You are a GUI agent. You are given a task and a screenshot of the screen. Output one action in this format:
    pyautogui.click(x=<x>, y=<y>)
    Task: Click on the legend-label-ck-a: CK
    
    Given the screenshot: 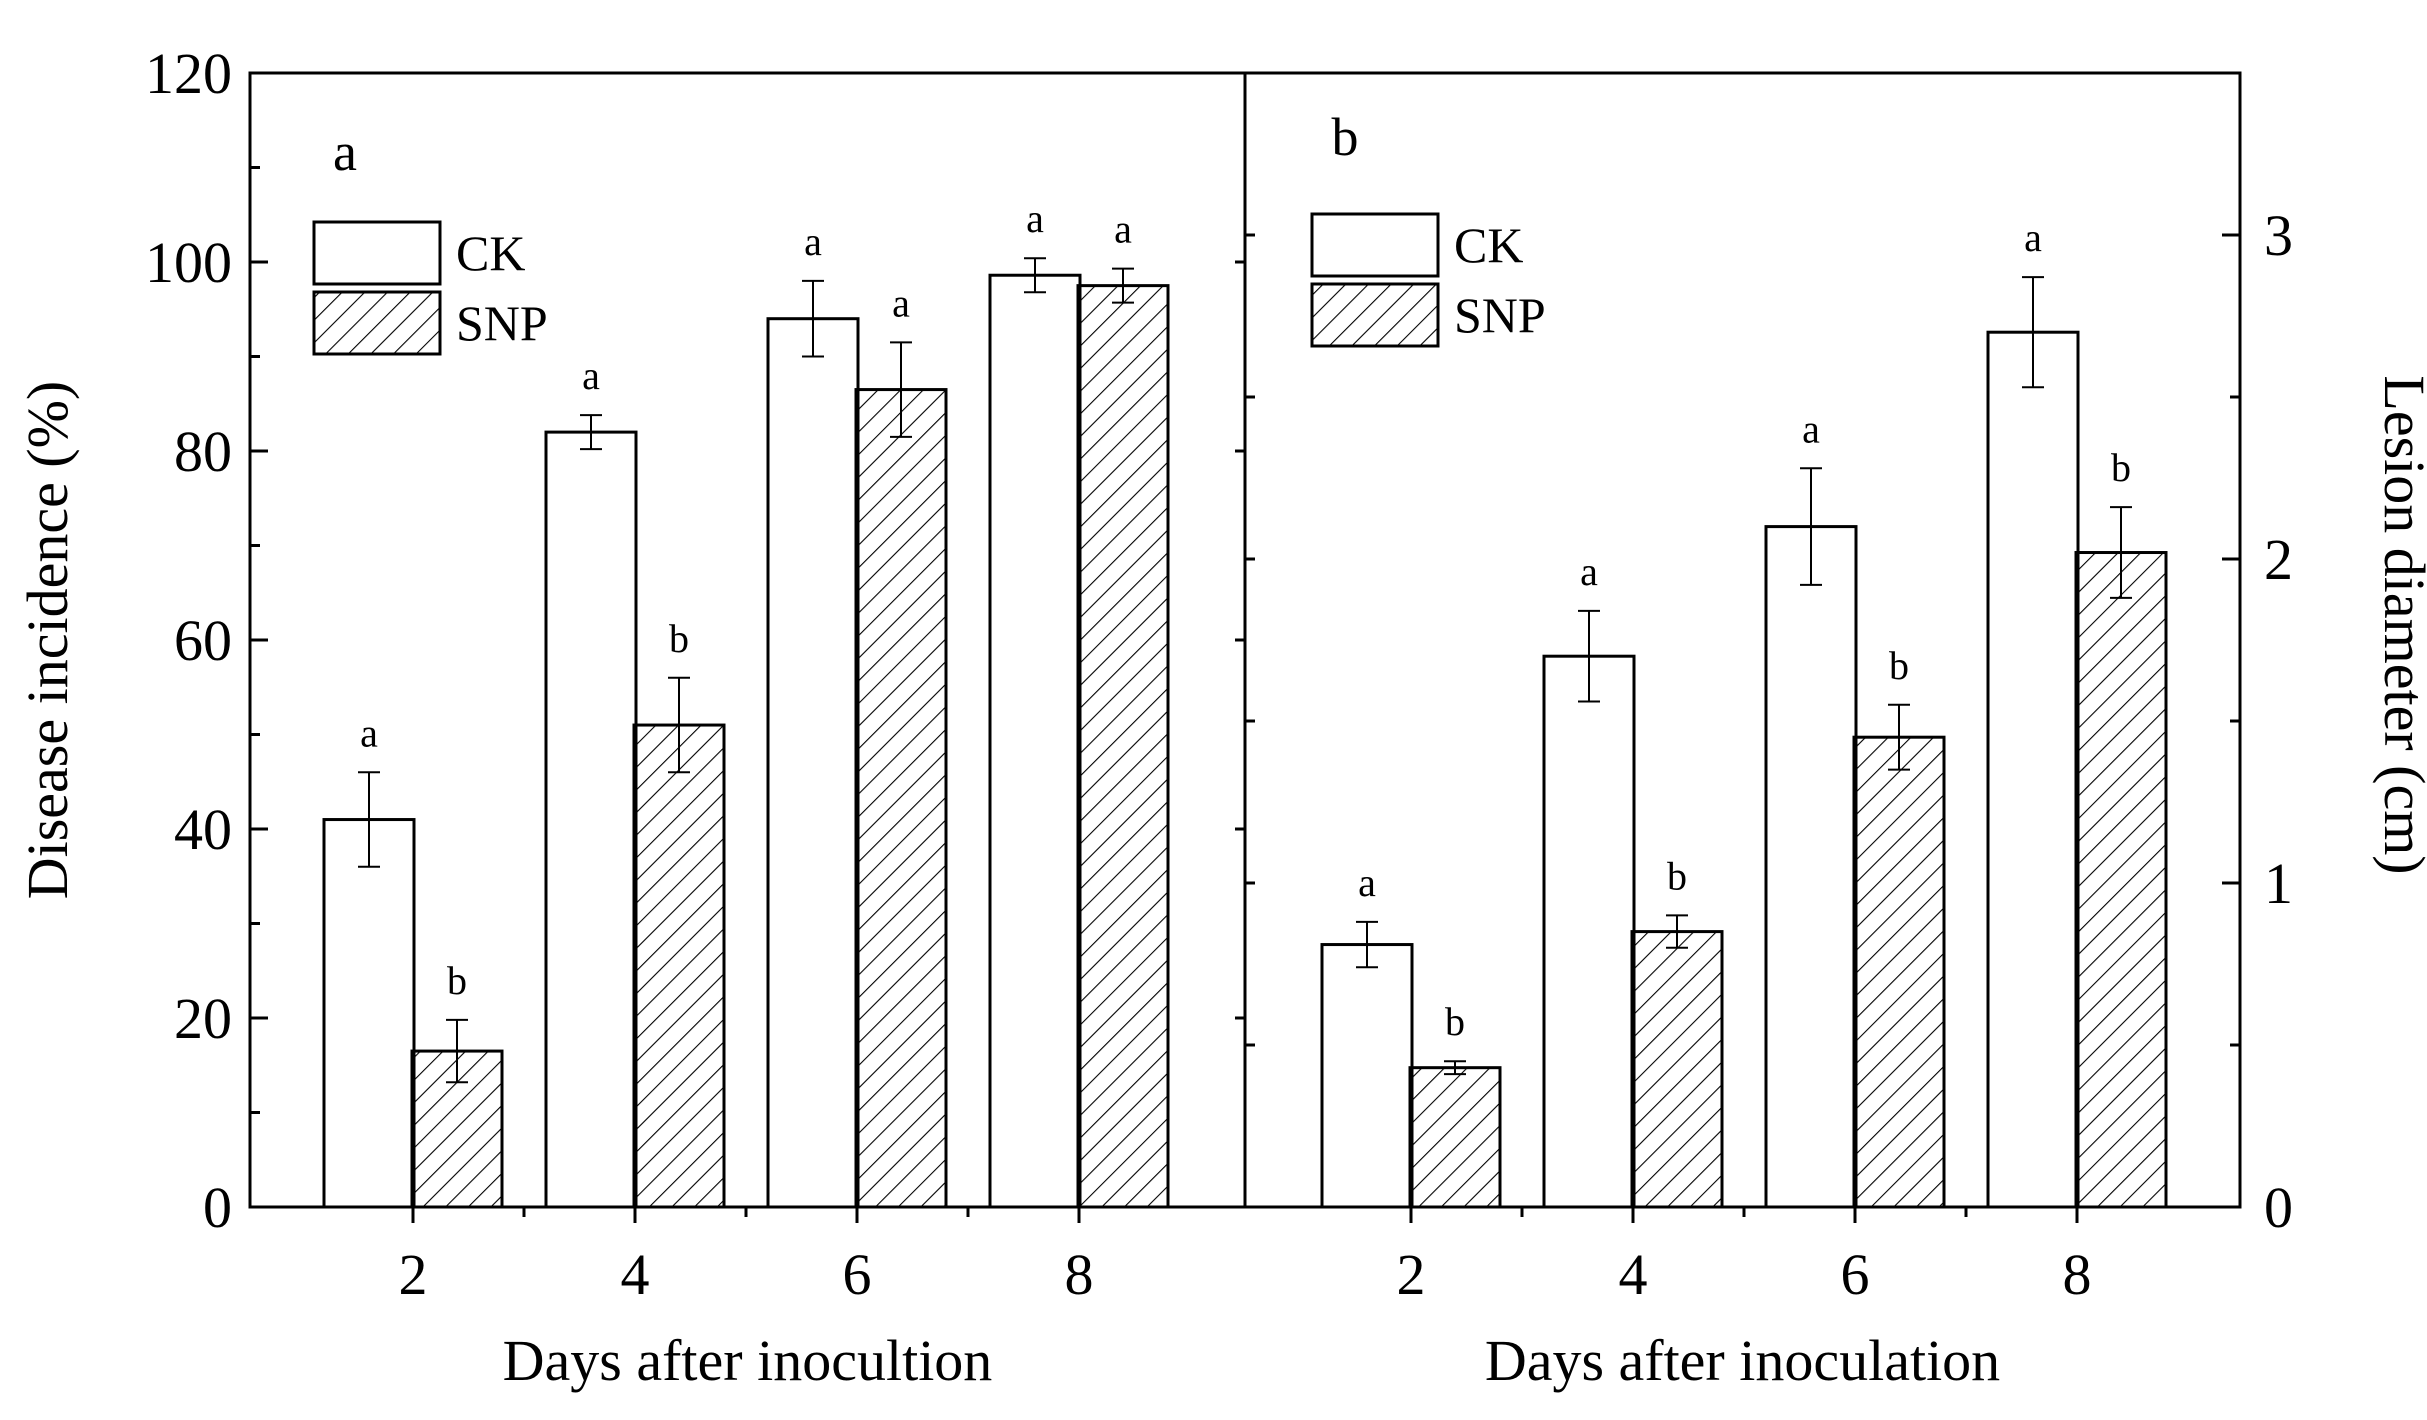 What is the action you would take?
    pyautogui.click(x=490, y=253)
    